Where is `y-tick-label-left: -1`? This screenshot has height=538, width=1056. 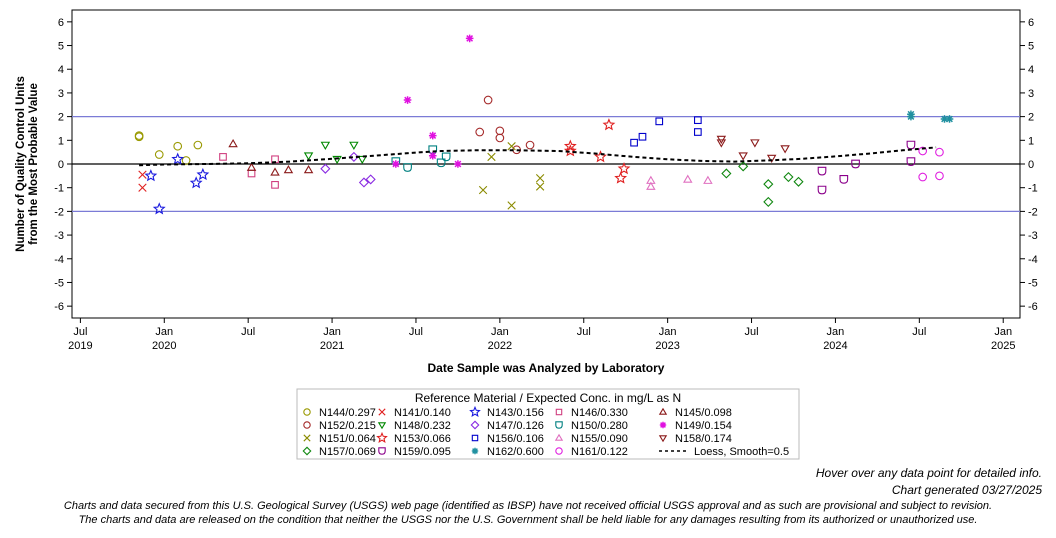 y-tick-label-left: -1 is located at coordinates (59, 189).